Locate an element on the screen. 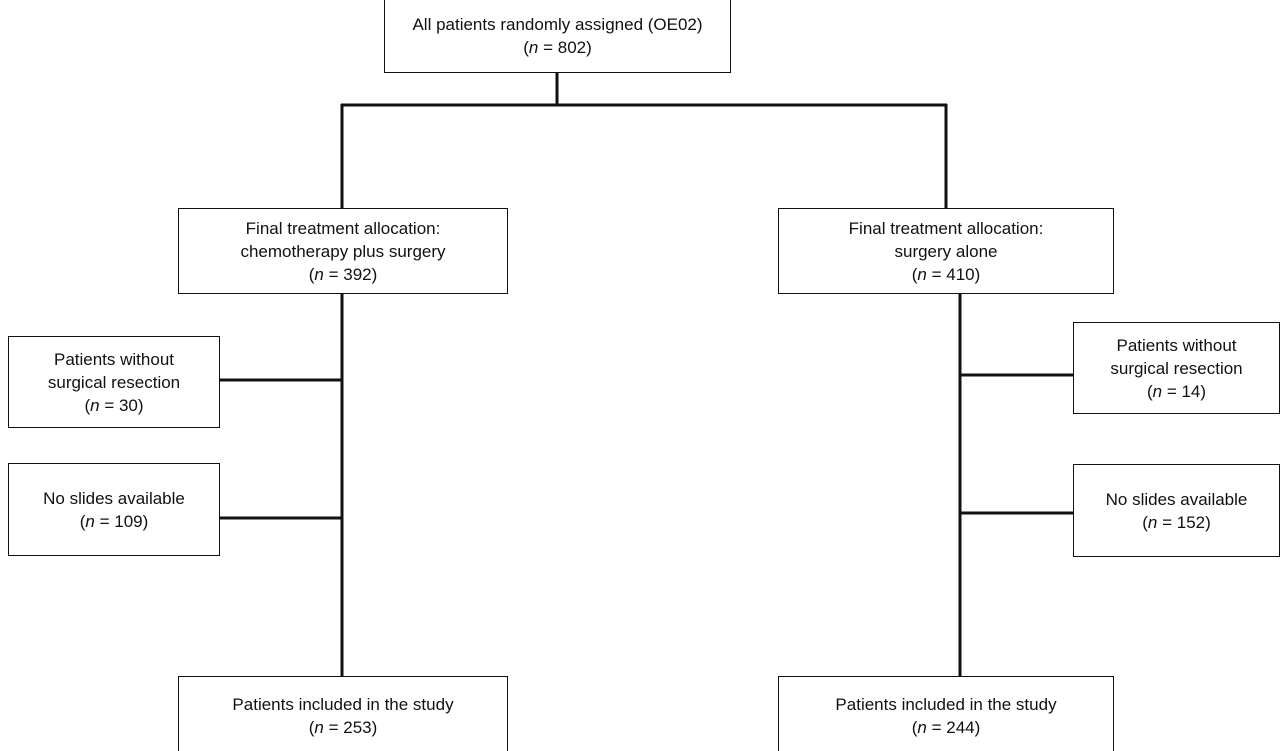 Image resolution: width=1283 pixels, height=751 pixels. node-box: No slides available (n = 109) is located at coordinates (114, 509).